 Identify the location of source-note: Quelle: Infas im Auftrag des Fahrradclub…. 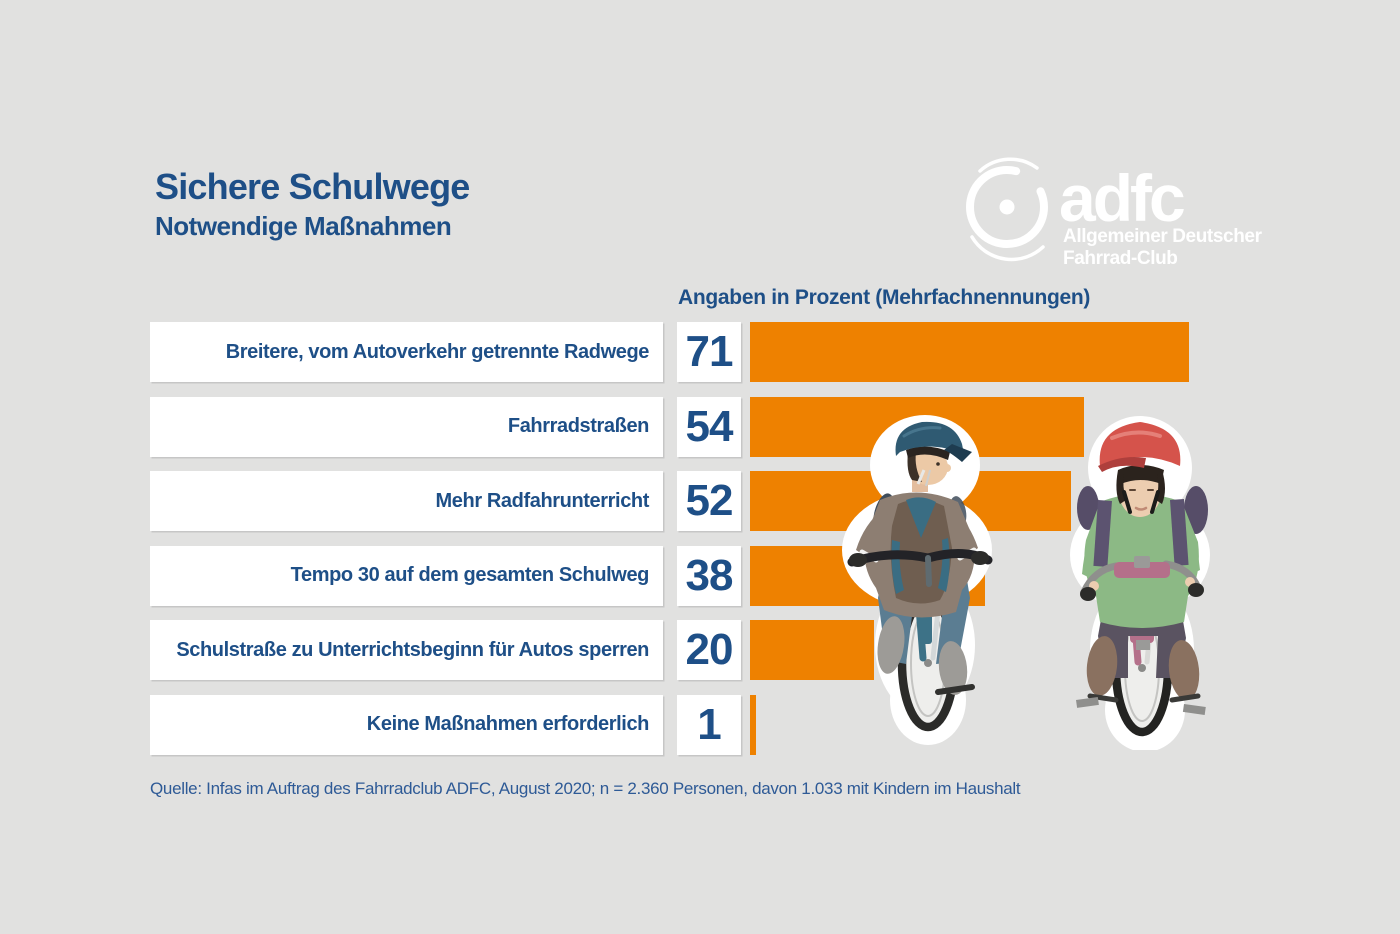
(585, 788).